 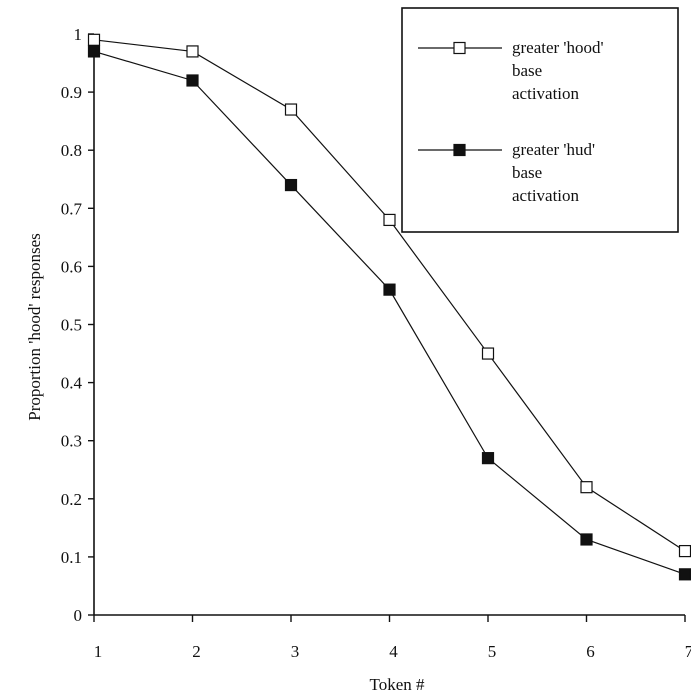 I want to click on x-tick-label: 3, so click(x=295, y=651).